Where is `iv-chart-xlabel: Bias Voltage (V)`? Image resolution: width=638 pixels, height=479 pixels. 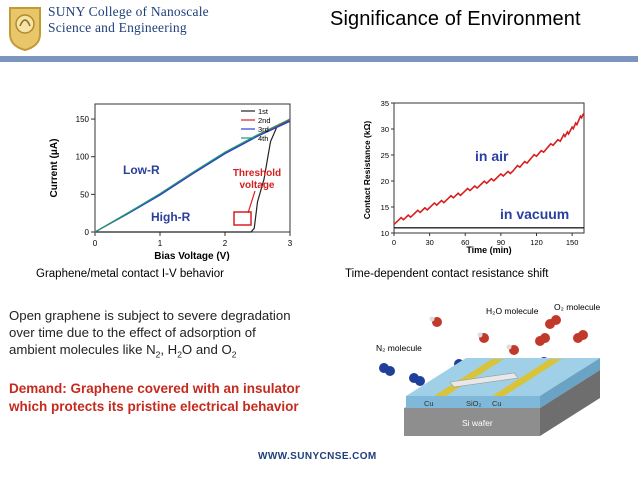 iv-chart-xlabel: Bias Voltage (V) is located at coordinates (191, 256).